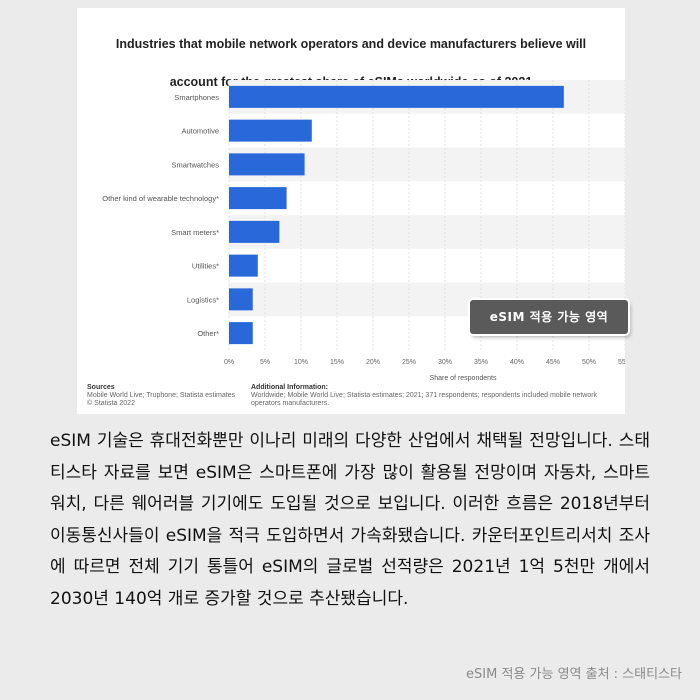 The image size is (700, 700). Describe the element at coordinates (574, 674) in the screenshot. I see `image-caption: eSIM 적용 가능 영역 출처 : 스태티스타` at that location.